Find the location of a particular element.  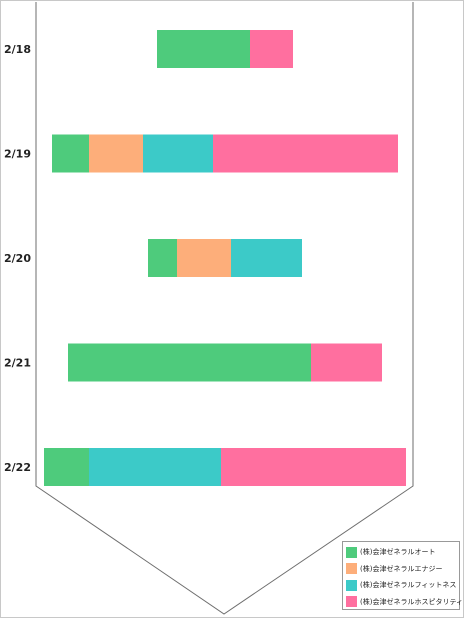

category-label: 2/18 is located at coordinates (17, 49).